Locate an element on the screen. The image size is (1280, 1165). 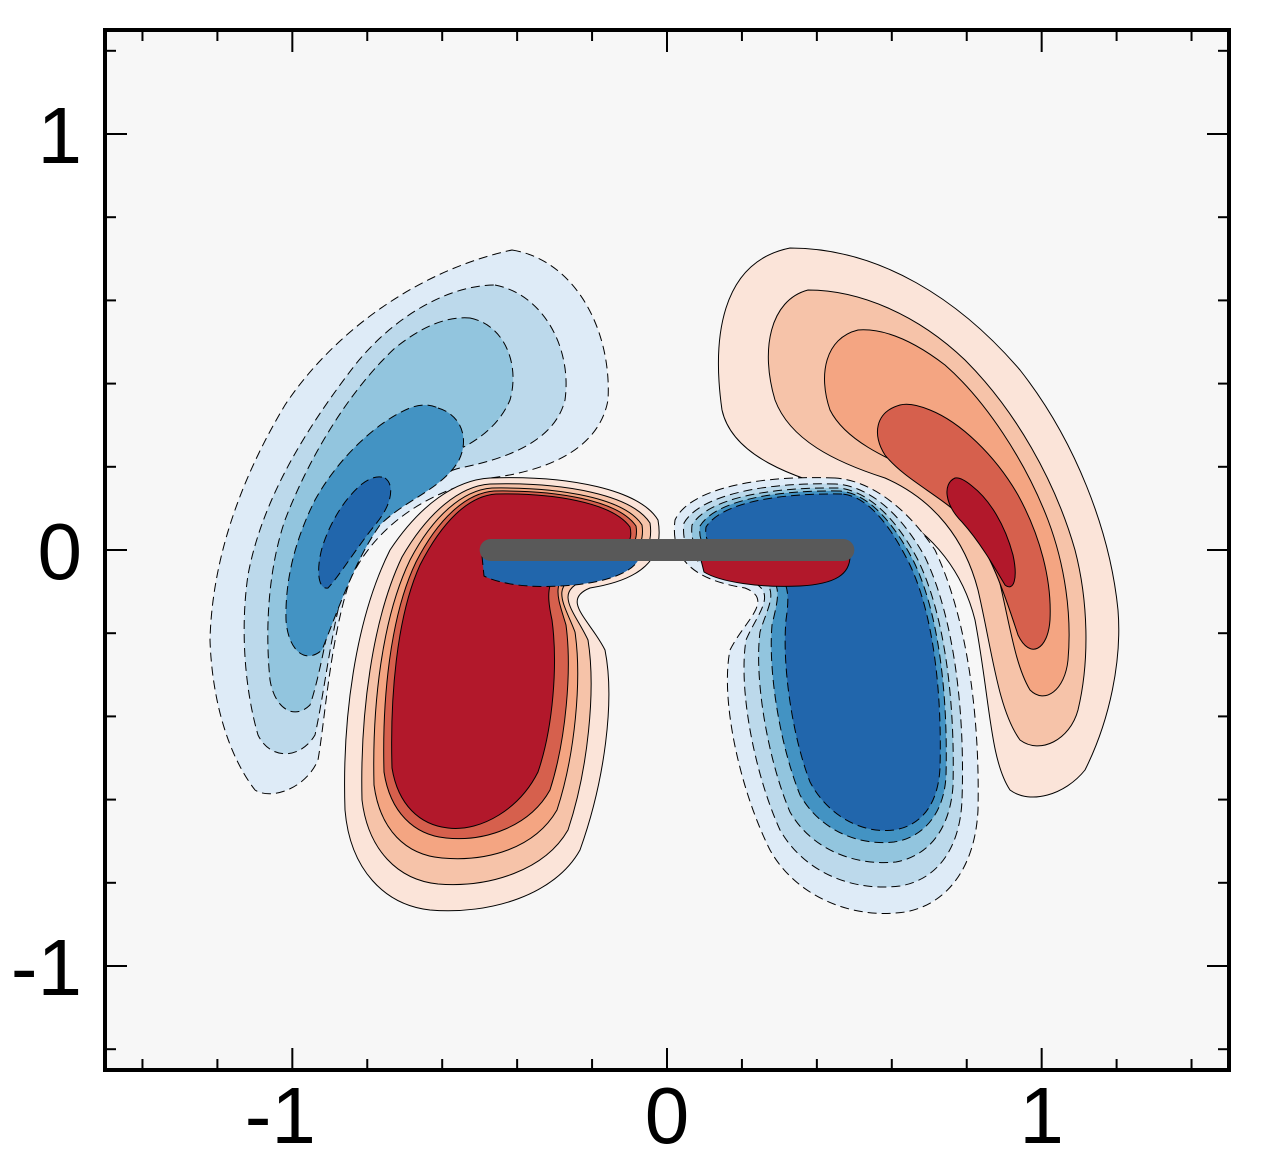
inner-left-underside is located at coordinates (561, 571).